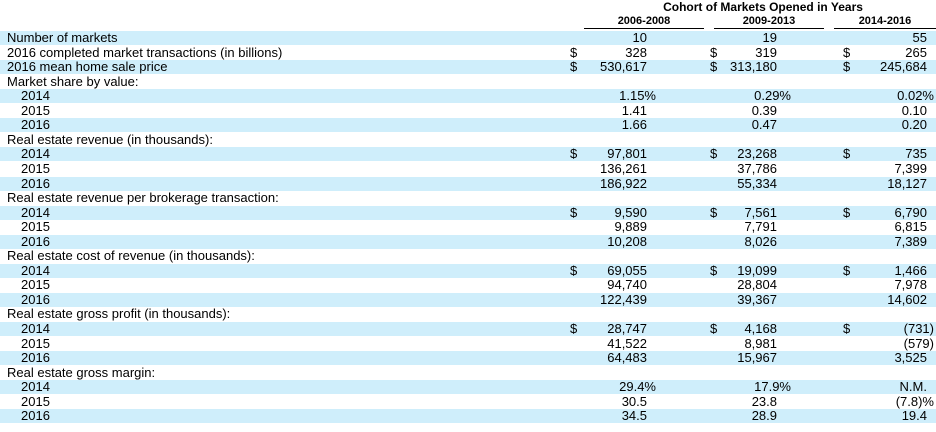 Image resolution: width=936 pixels, height=432 pixels. What do you see at coordinates (910, 241) in the screenshot?
I see `cell-value: 7,389` at bounding box center [910, 241].